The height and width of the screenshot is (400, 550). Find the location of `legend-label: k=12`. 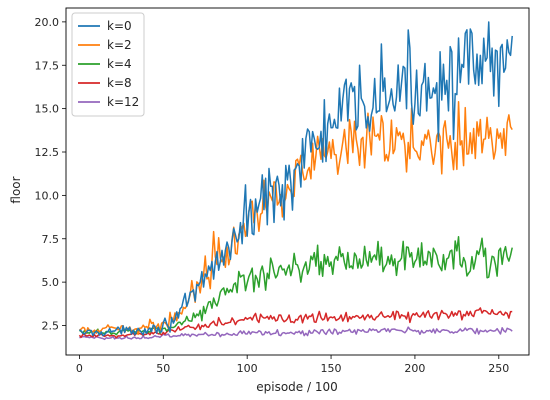

legend-label: k=12 is located at coordinates (123, 102).